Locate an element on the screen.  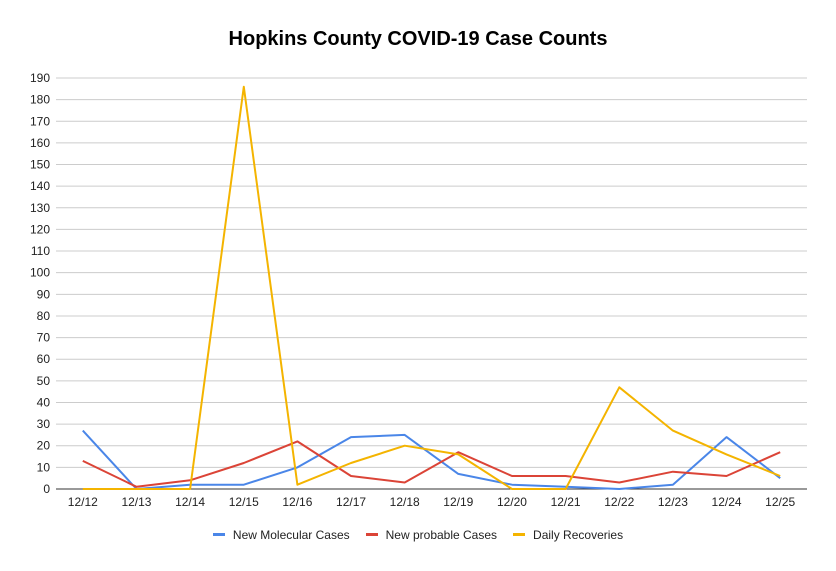
x-tick-label: 12/15 is located at coordinates (244, 502).